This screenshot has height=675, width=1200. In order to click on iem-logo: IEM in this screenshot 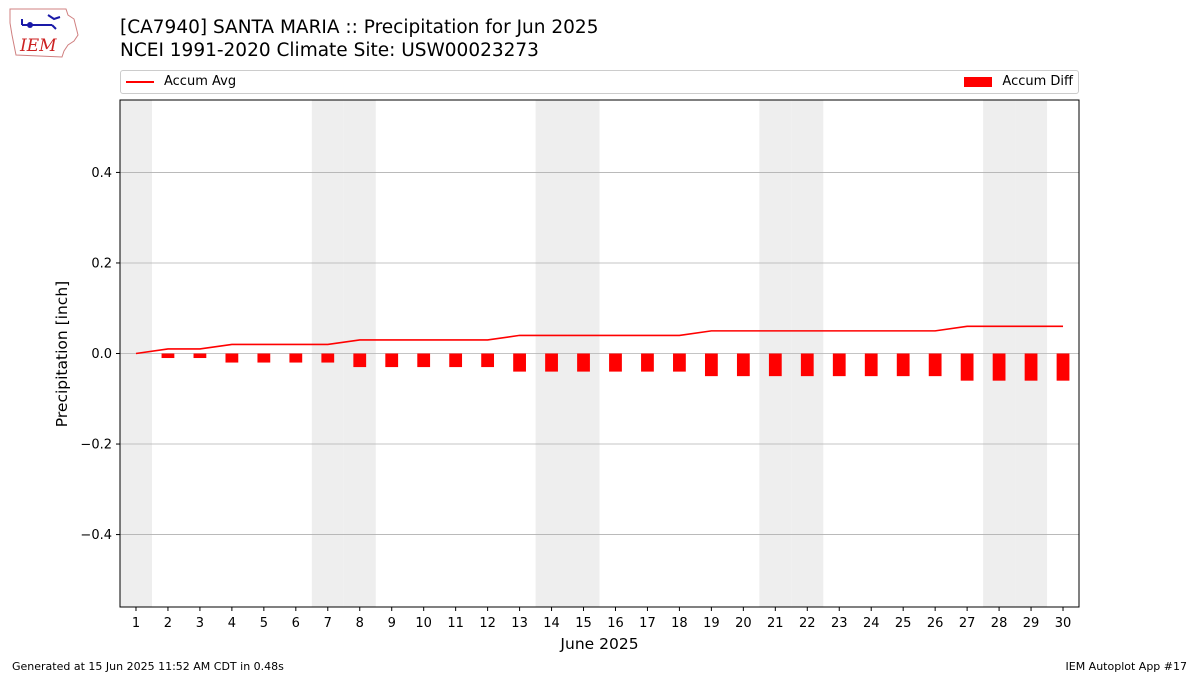, I will do `click(44, 32)`.